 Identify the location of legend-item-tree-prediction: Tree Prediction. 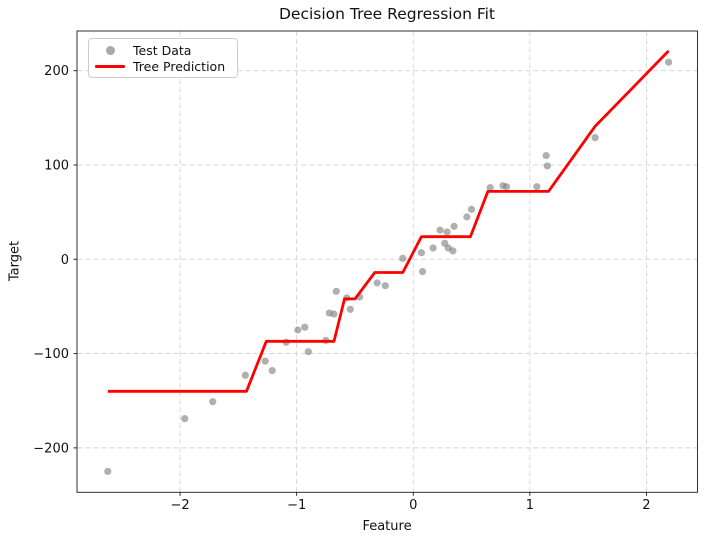
(162, 66).